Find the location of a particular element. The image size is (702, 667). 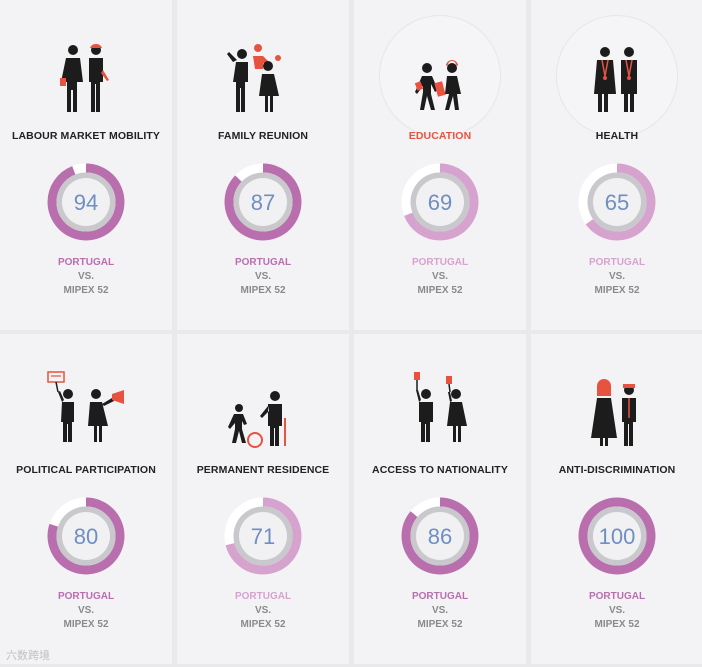

score-value: 65 is located at coordinates (617, 202).